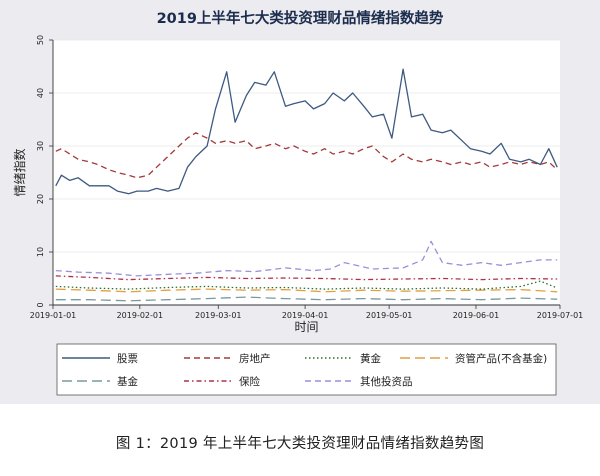 The width and height of the screenshot is (600, 476). What do you see at coordinates (40, 304) in the screenshot?
I see `y-tick-label: 0` at bounding box center [40, 304].